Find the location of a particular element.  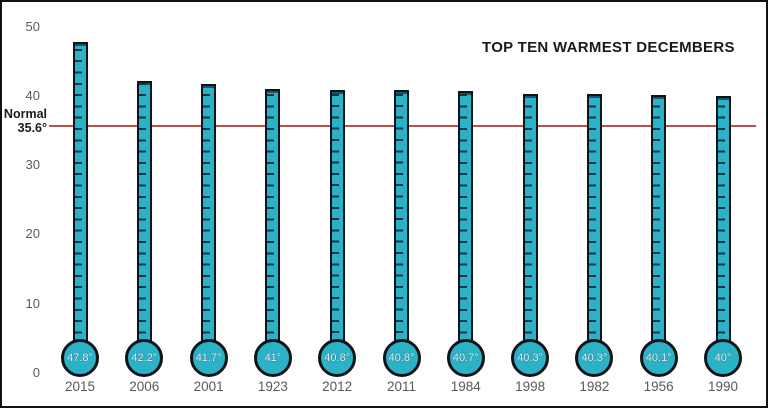

year-label: 2015 is located at coordinates (80, 386).